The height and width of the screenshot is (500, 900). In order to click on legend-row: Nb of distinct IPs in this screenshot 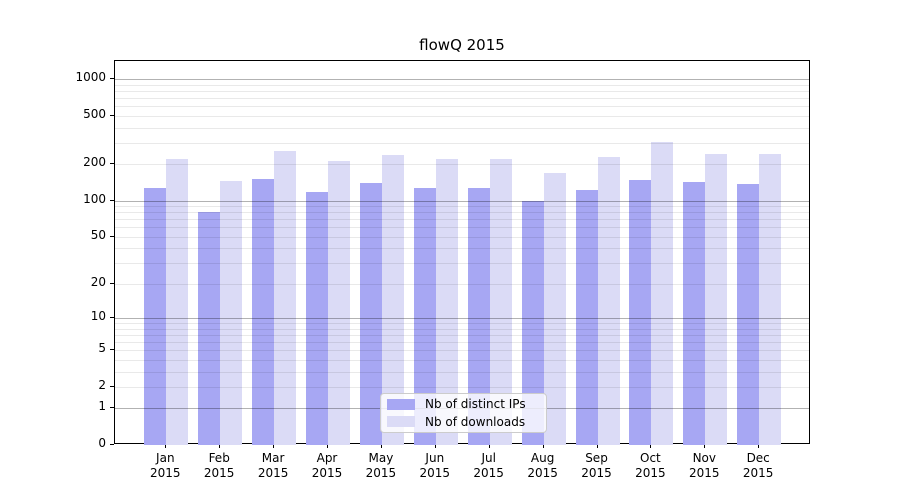, I will do `click(462, 404)`.